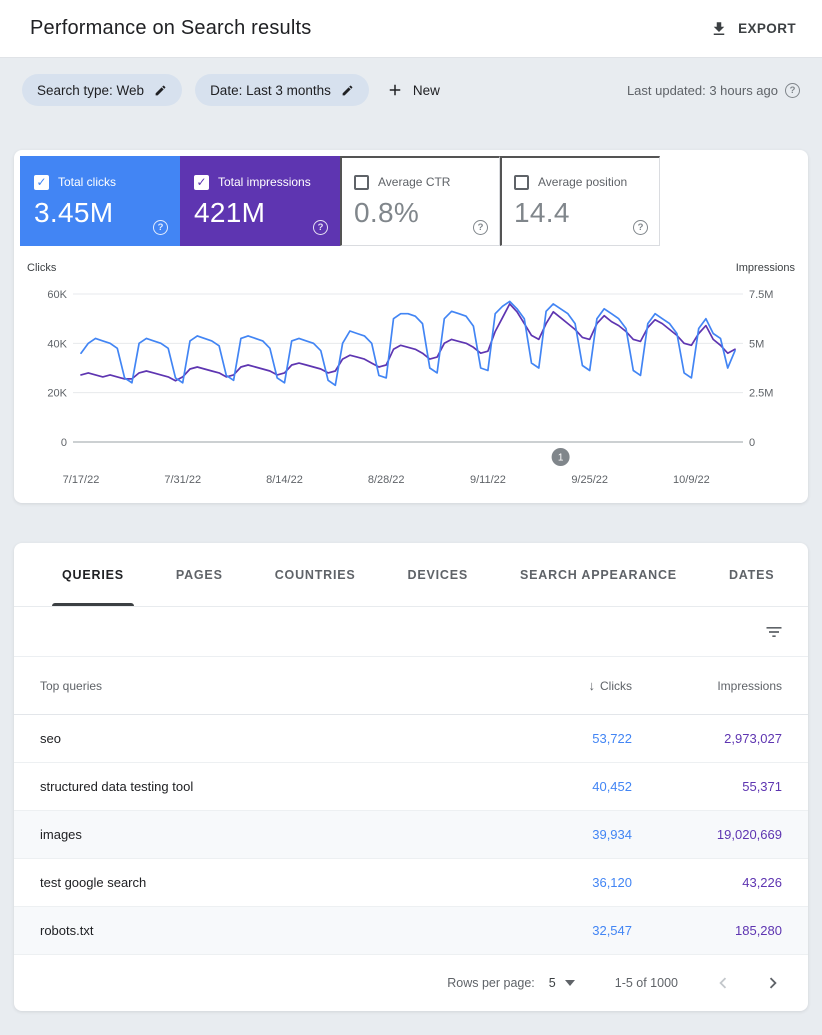 The height and width of the screenshot is (1035, 822). What do you see at coordinates (773, 983) in the screenshot?
I see `next-page-button` at bounding box center [773, 983].